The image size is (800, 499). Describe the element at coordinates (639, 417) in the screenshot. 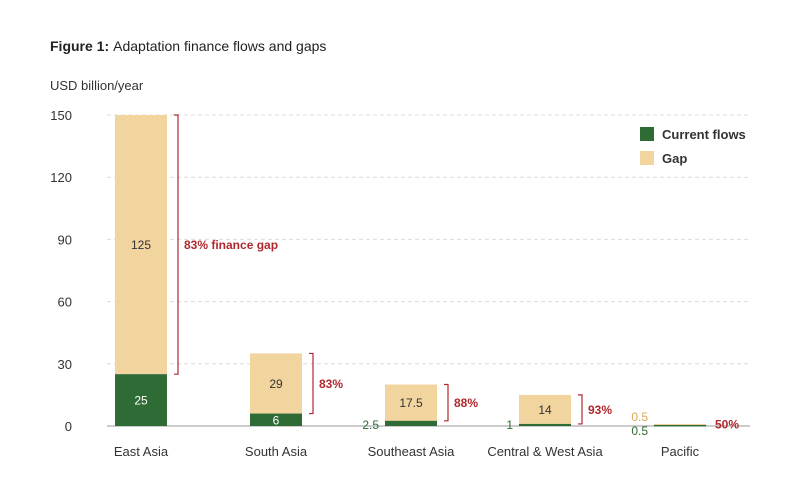

I see `bar-gap-label: 0.5` at that location.